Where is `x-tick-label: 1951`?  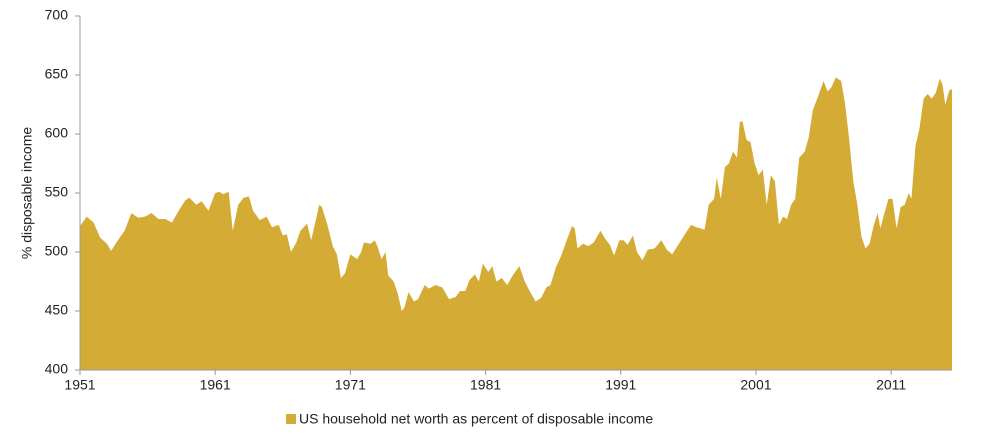 x-tick-label: 1951 is located at coordinates (79, 385).